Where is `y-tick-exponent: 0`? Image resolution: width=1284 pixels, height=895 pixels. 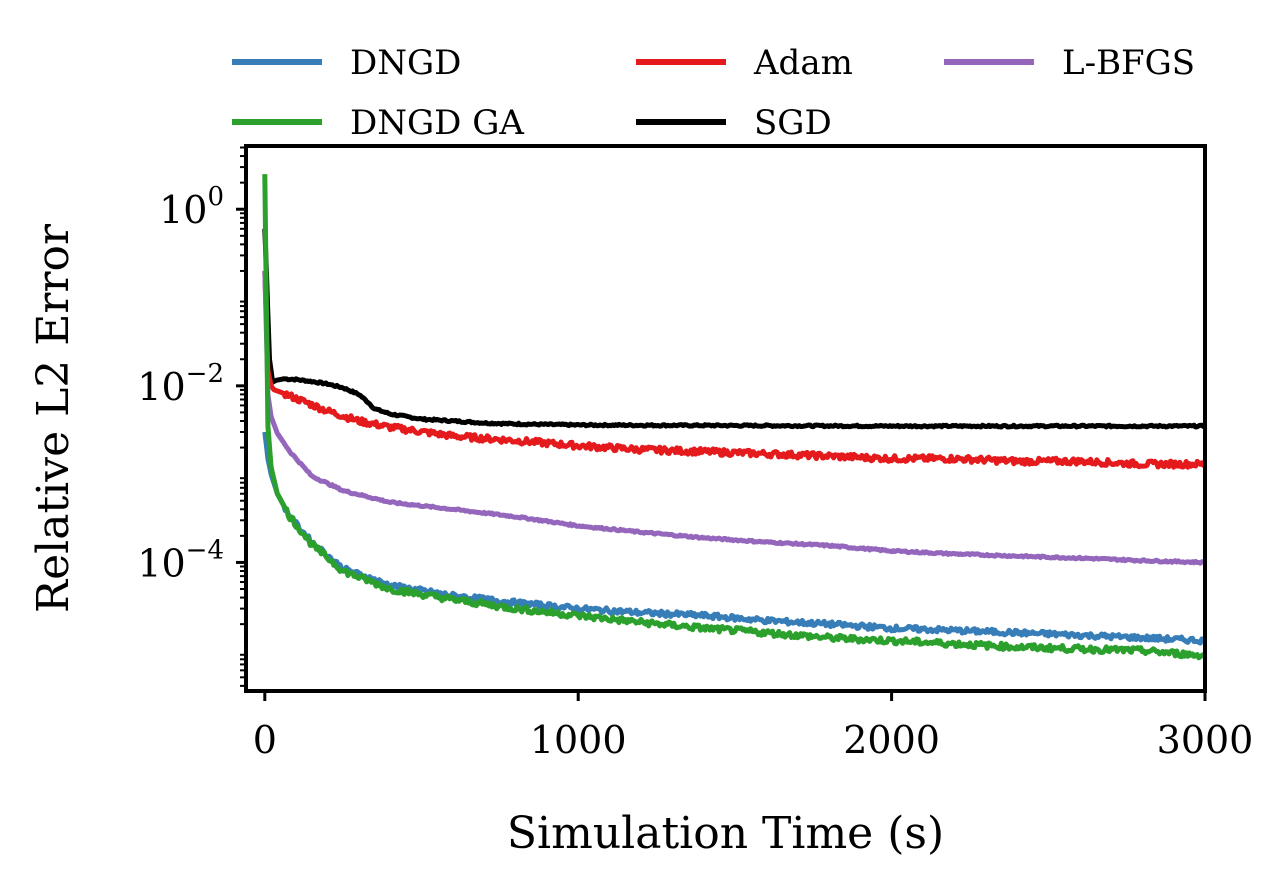 y-tick-exponent: 0 is located at coordinates (215, 197).